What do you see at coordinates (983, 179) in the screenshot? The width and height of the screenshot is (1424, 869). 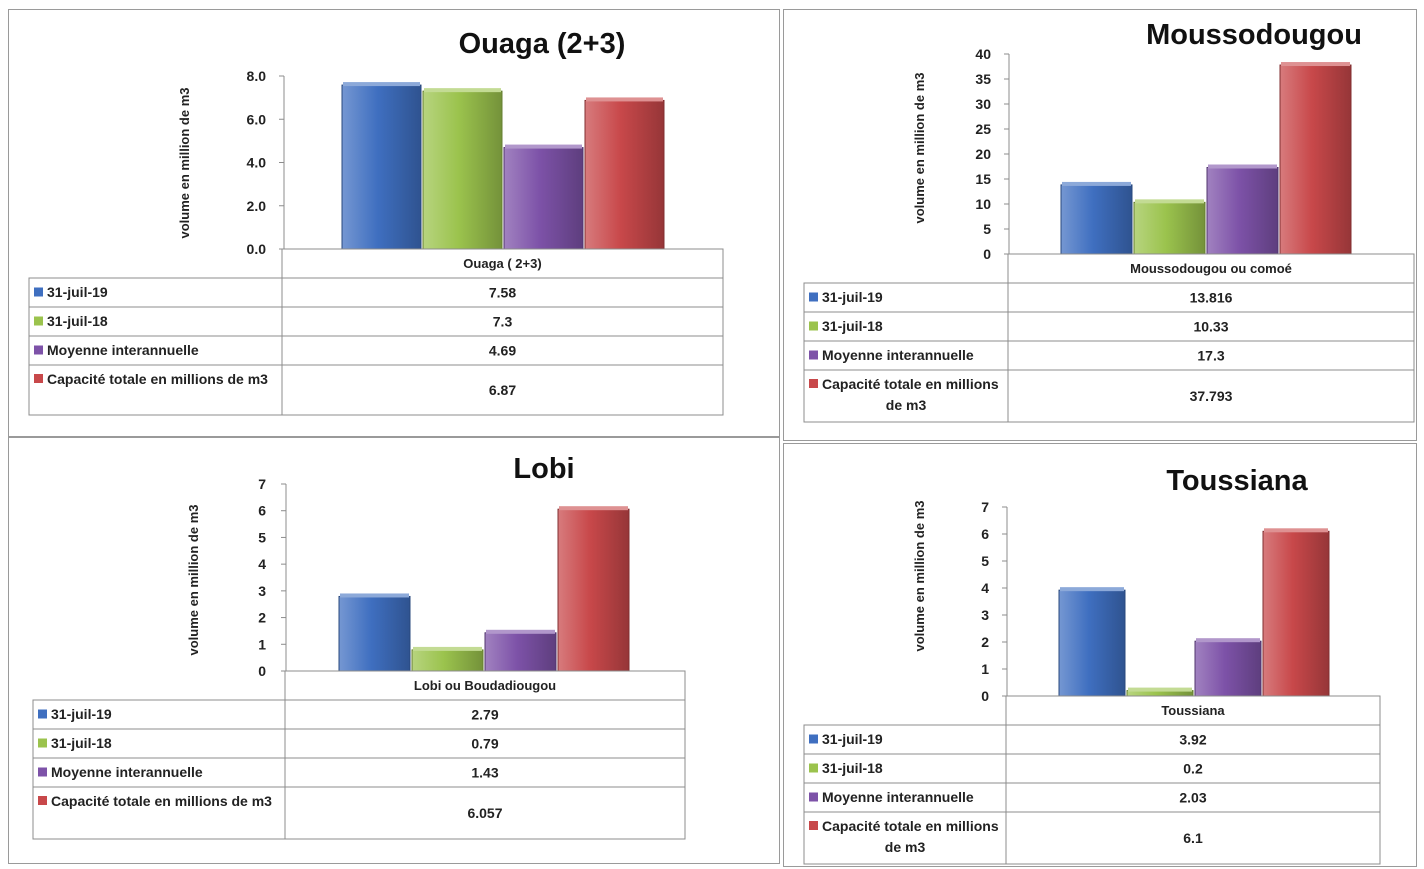 I see `y-tick-label: 15` at bounding box center [983, 179].